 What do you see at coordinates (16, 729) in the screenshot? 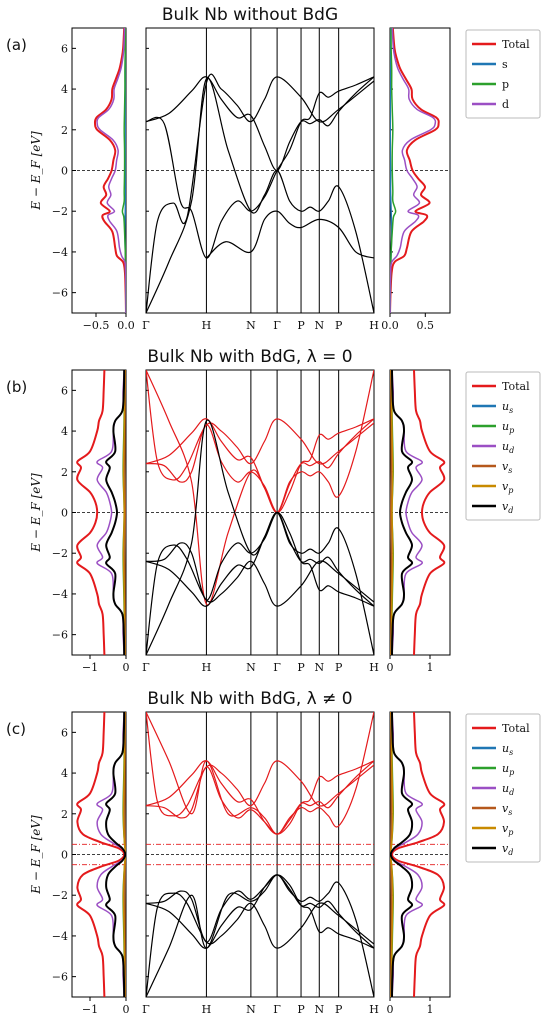
I see `panel-label: (c)` at bounding box center [16, 729].